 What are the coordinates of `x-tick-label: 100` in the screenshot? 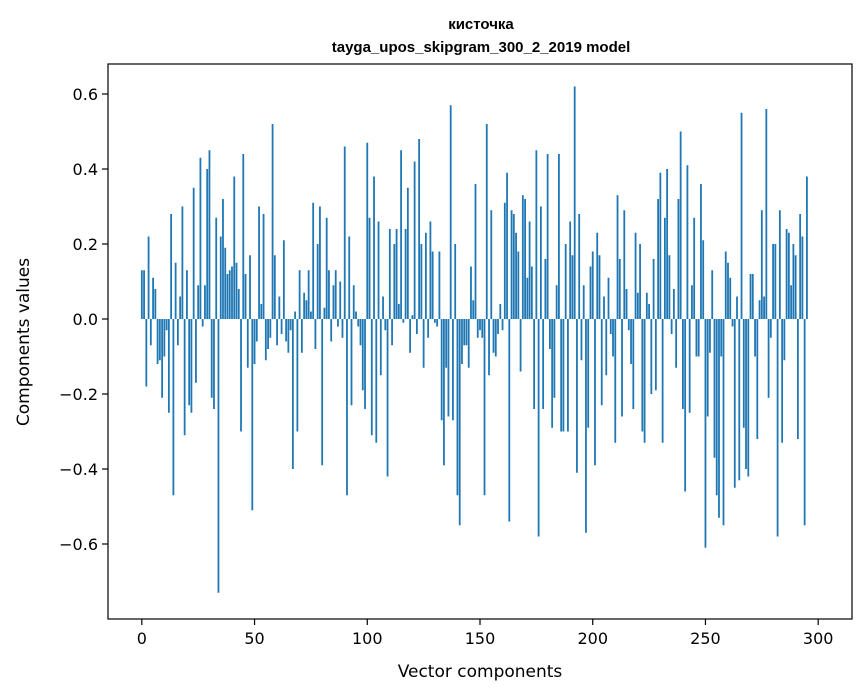 It's located at (367, 638).